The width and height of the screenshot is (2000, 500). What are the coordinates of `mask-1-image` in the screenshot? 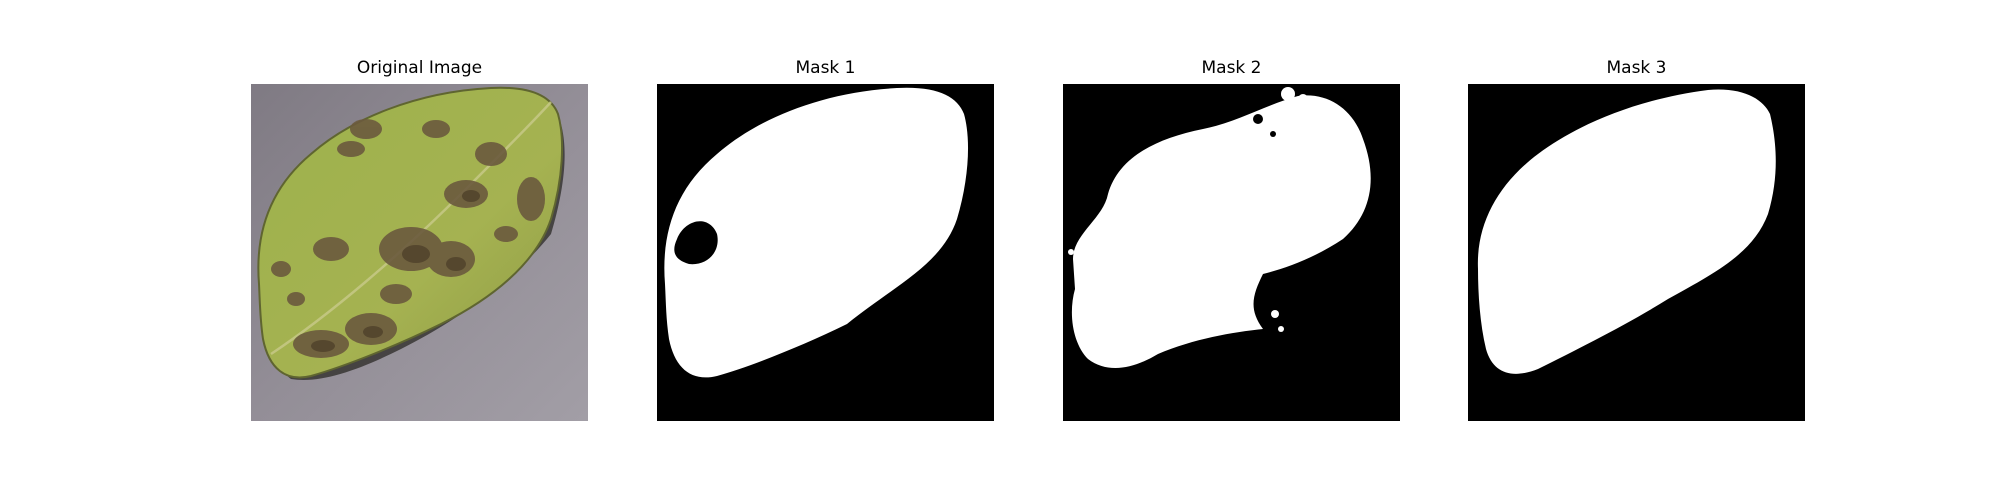 It's located at (825, 252).